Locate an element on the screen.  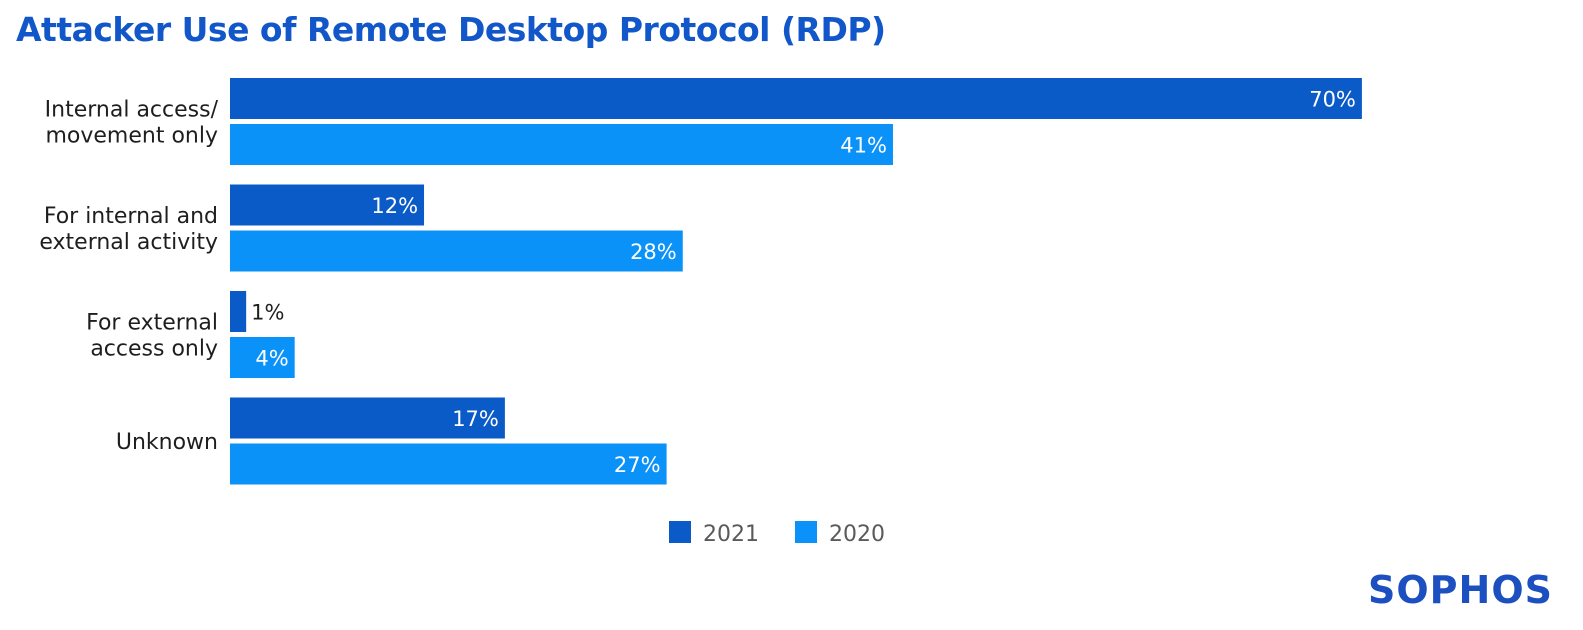
data-label: 70% is located at coordinates (1332, 100).